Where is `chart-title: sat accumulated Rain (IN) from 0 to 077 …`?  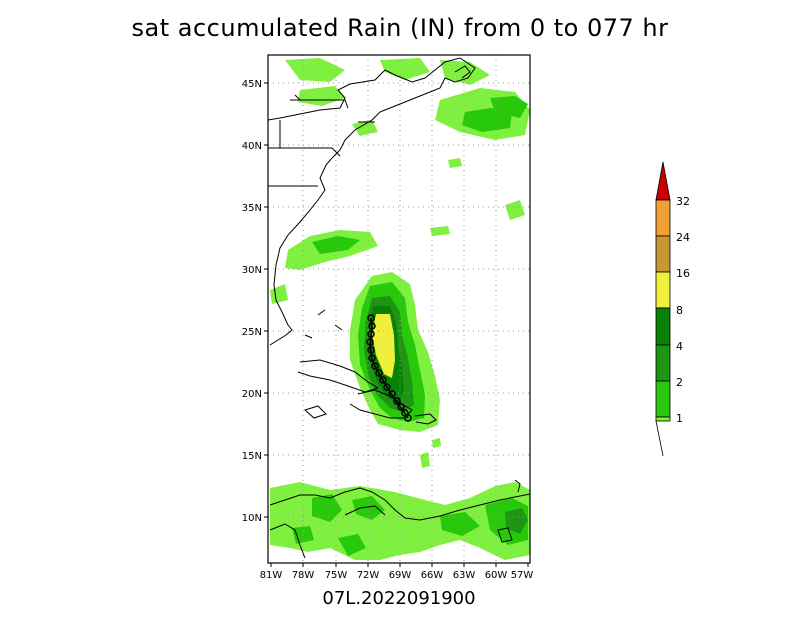 chart-title: sat accumulated Rain (IN) from 0 to 077 … is located at coordinates (400, 28).